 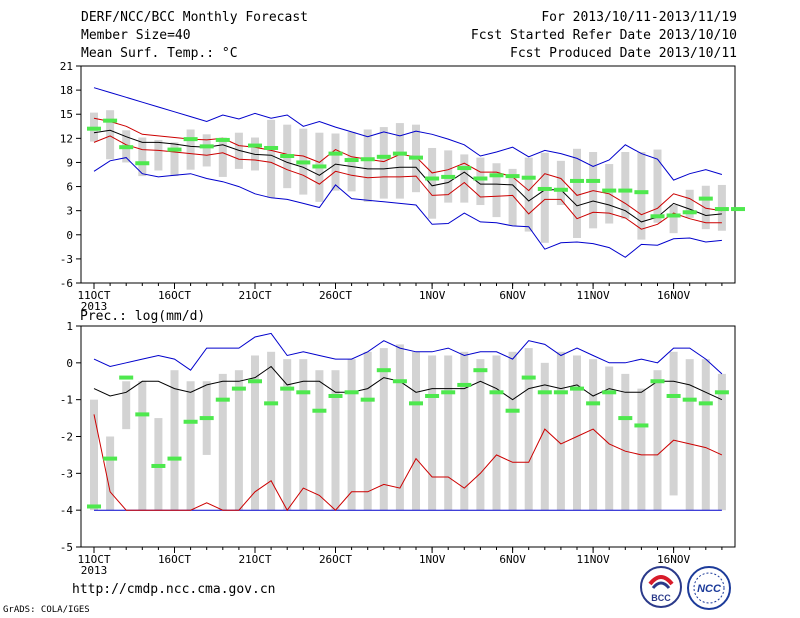 What do you see at coordinates (661, 598) in the screenshot?
I see `bcc-logo-text: BCC` at bounding box center [661, 598].